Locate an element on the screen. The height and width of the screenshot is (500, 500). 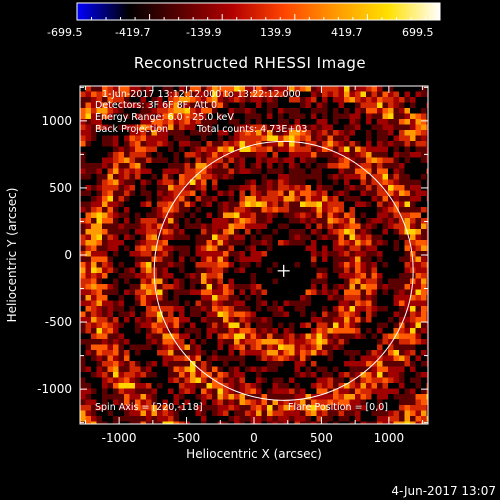
y-tick-label: 0 is located at coordinates (68, 255).